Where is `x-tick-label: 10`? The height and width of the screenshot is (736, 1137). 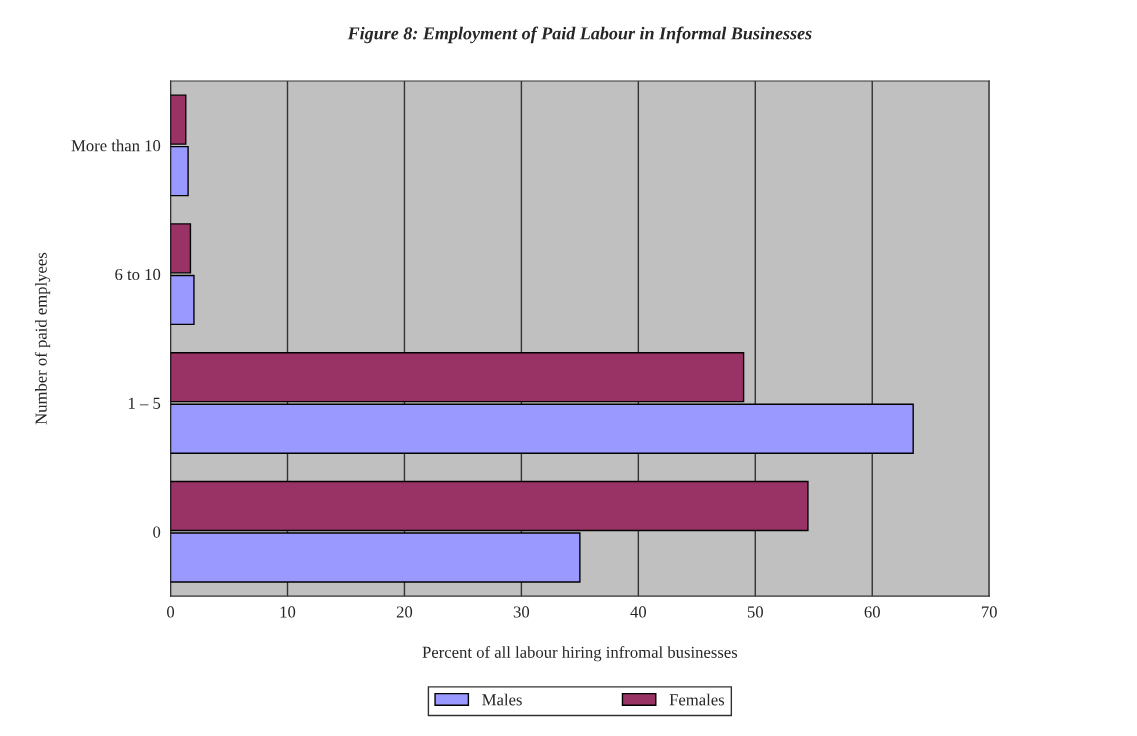
x-tick-label: 10 is located at coordinates (288, 612).